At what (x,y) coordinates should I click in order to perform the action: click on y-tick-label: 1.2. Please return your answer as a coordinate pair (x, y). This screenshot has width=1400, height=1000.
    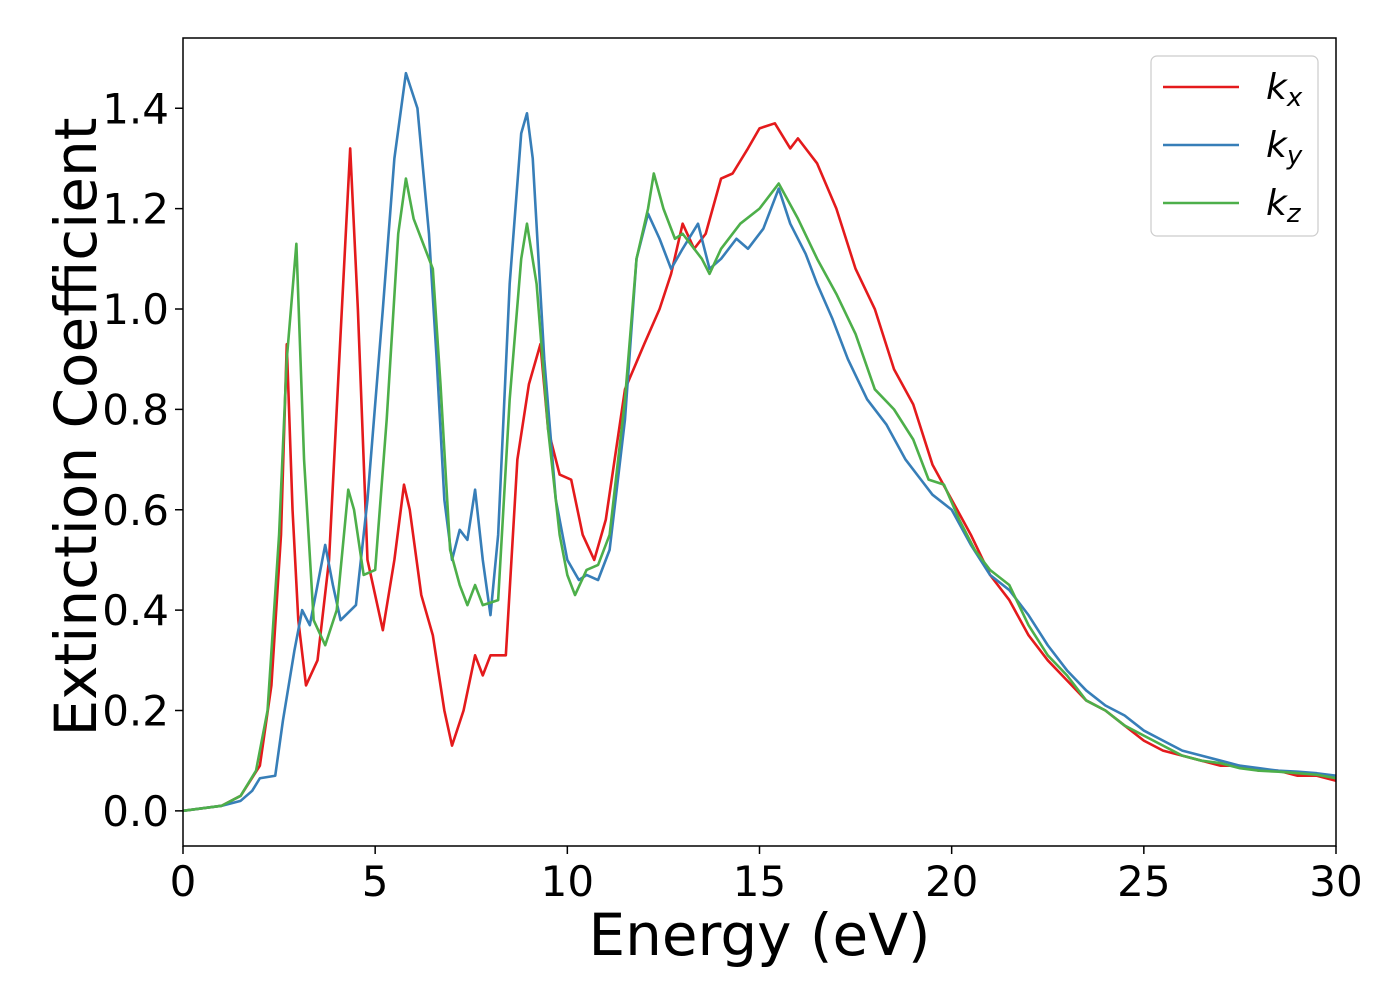
    Looking at the image, I should click on (135, 209).